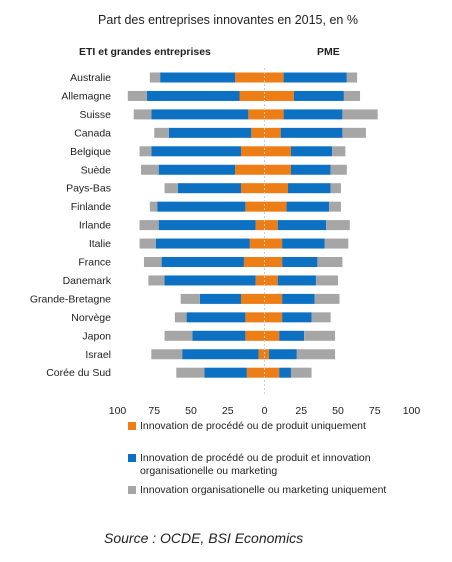 The width and height of the screenshot is (452, 562). What do you see at coordinates (90, 152) in the screenshot?
I see `category-label: Belgique` at bounding box center [90, 152].